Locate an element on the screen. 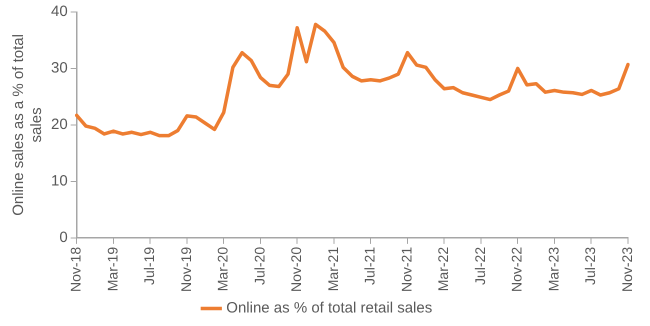  x-tick-label: Nov-23 is located at coordinates (626, 269).